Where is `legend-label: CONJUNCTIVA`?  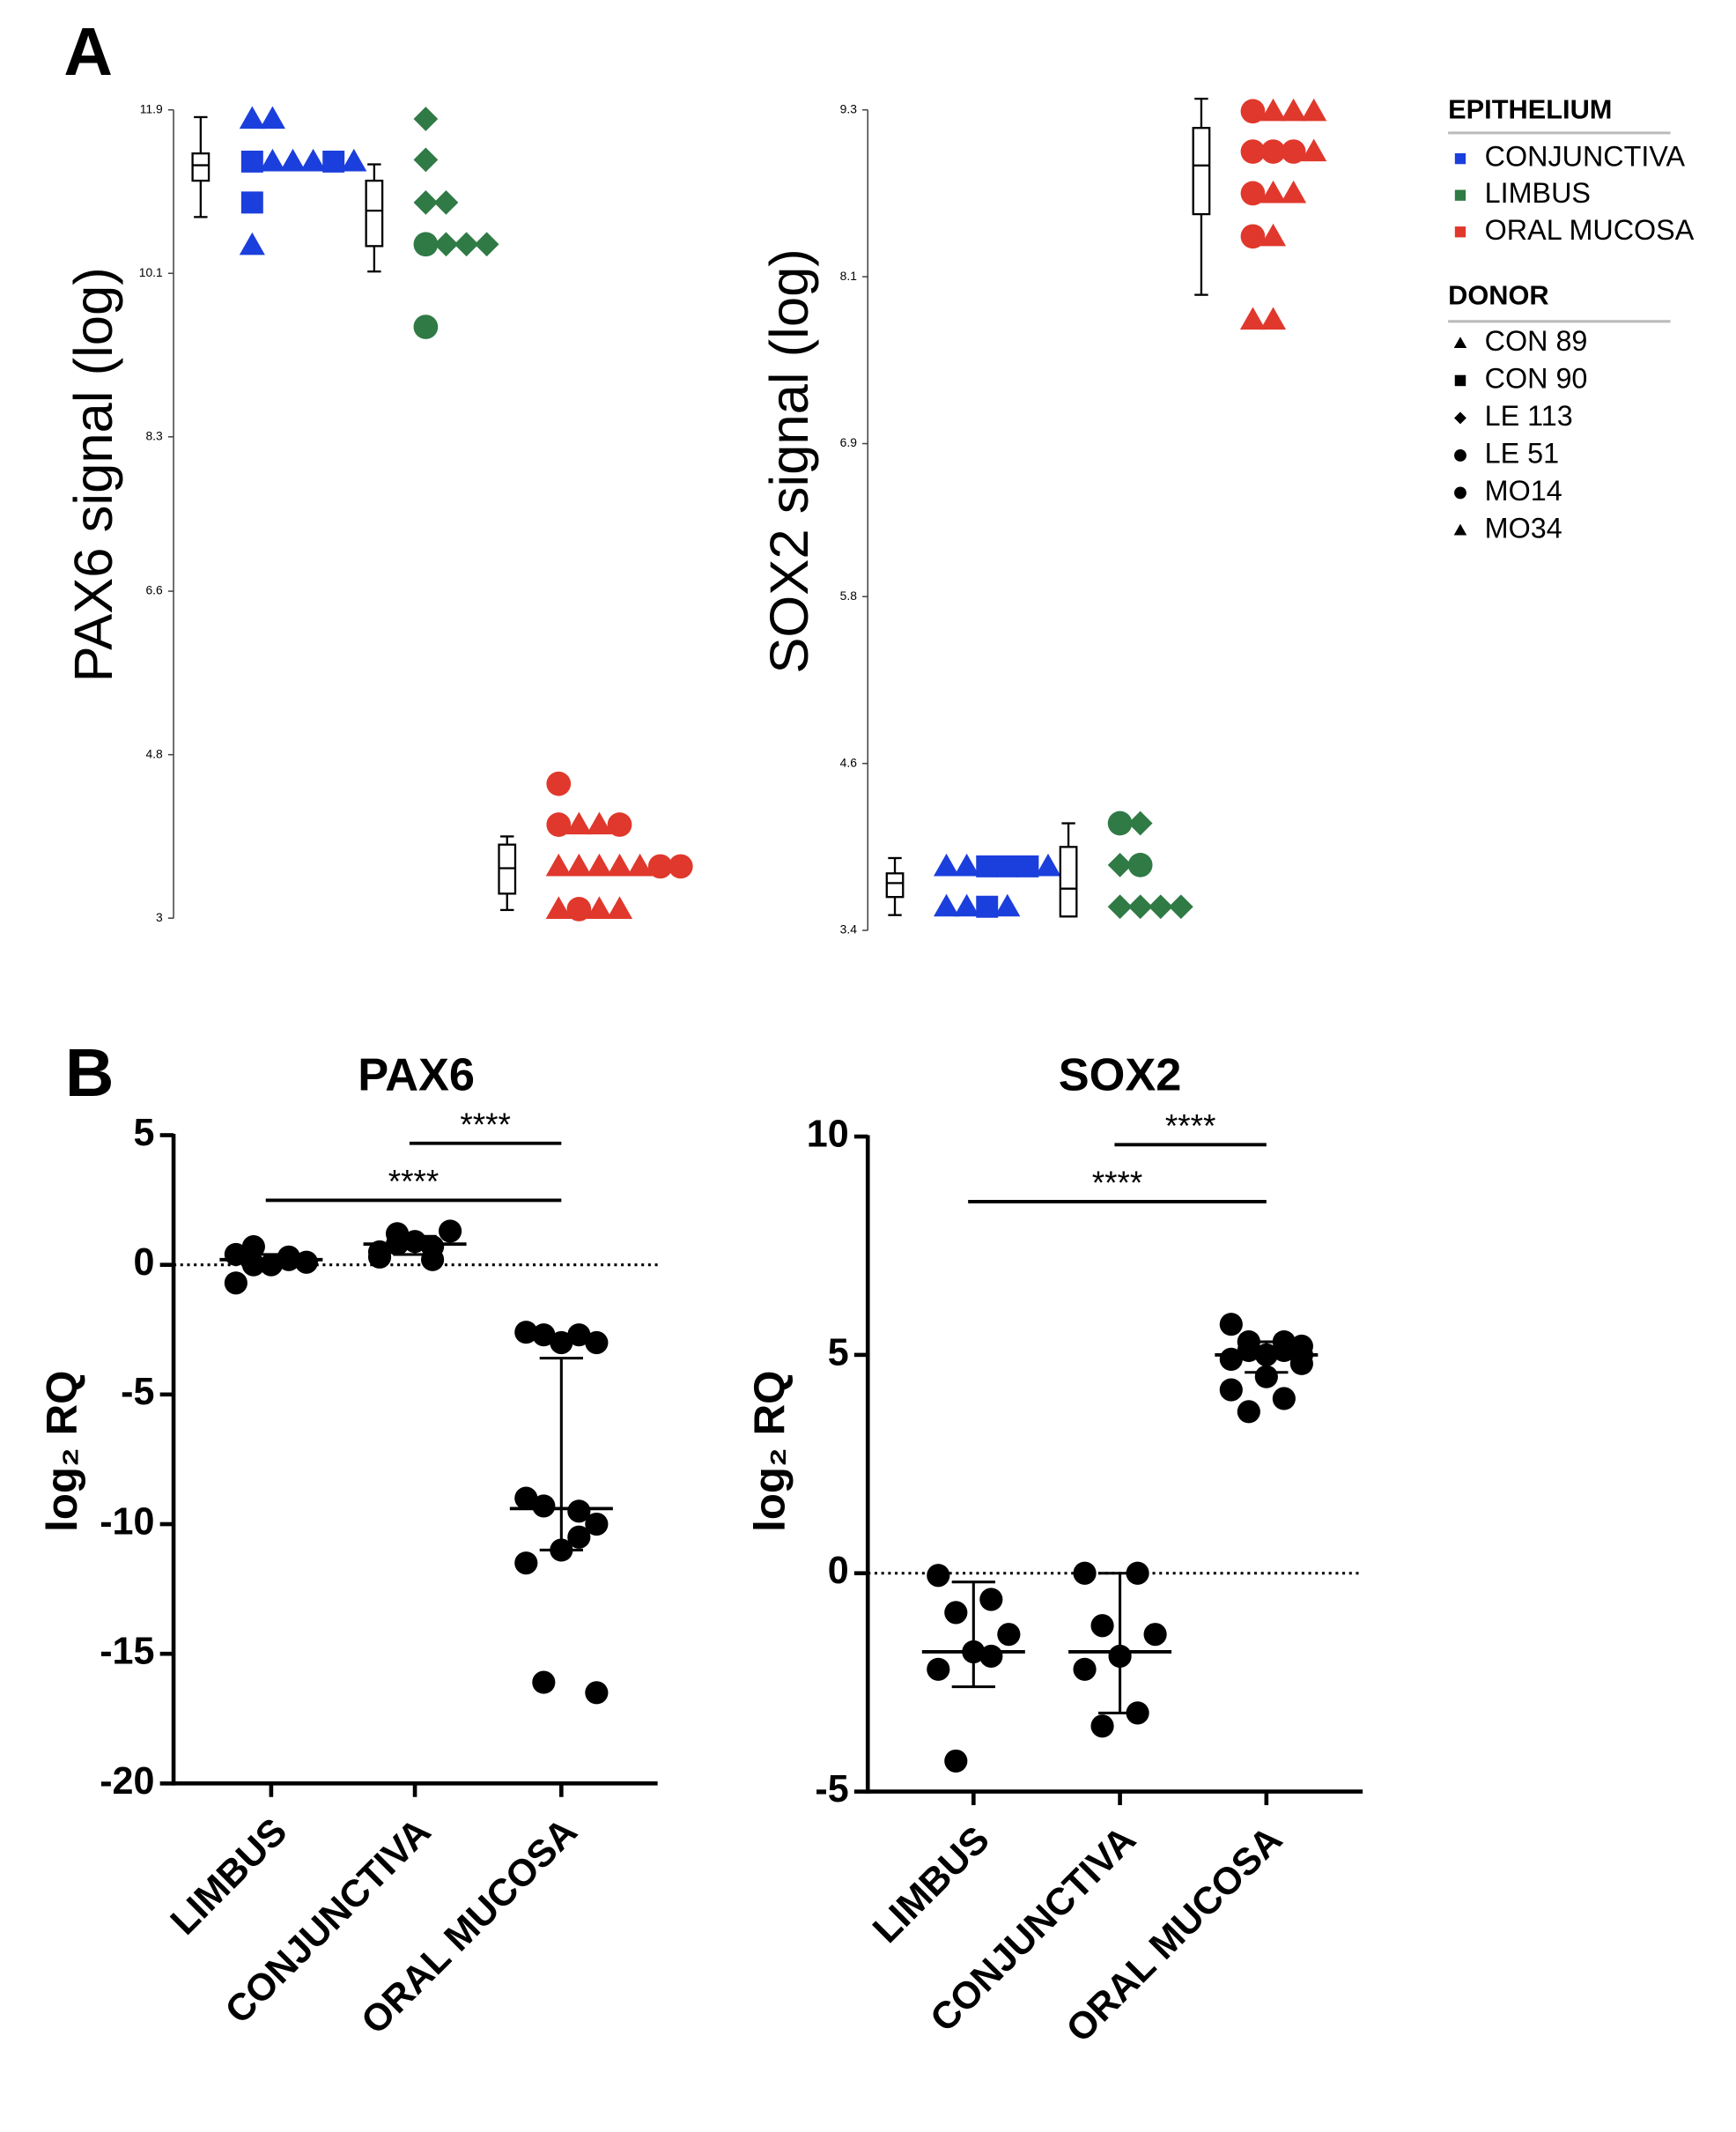
legend-label: CONJUNCTIVA is located at coordinates (1585, 157).